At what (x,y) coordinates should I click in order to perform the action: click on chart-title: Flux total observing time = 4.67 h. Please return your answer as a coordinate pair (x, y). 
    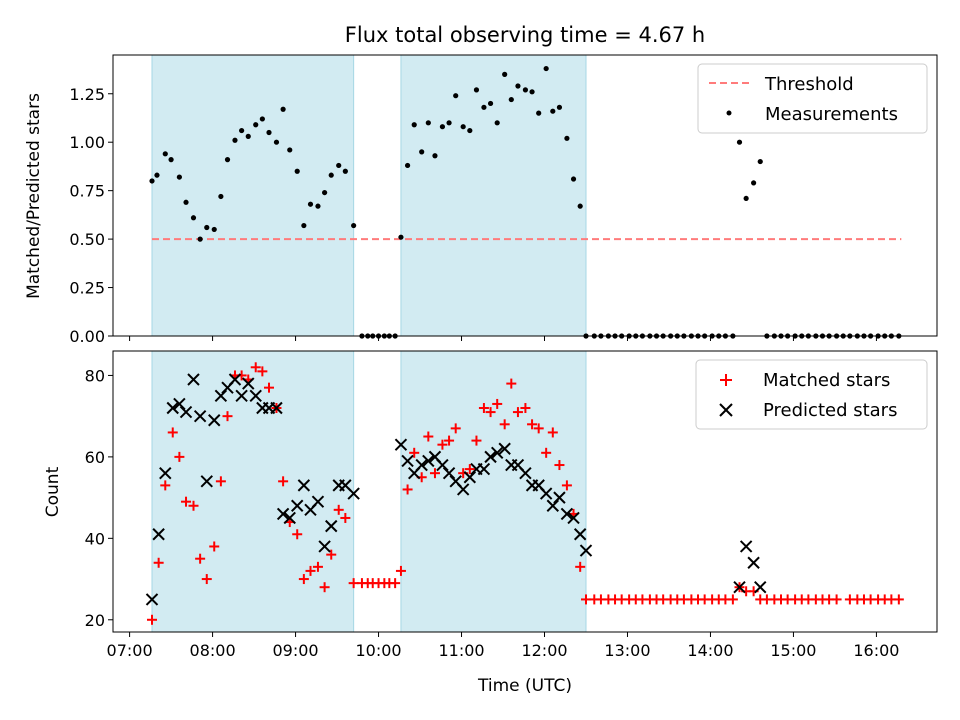
    Looking at the image, I should click on (525, 35).